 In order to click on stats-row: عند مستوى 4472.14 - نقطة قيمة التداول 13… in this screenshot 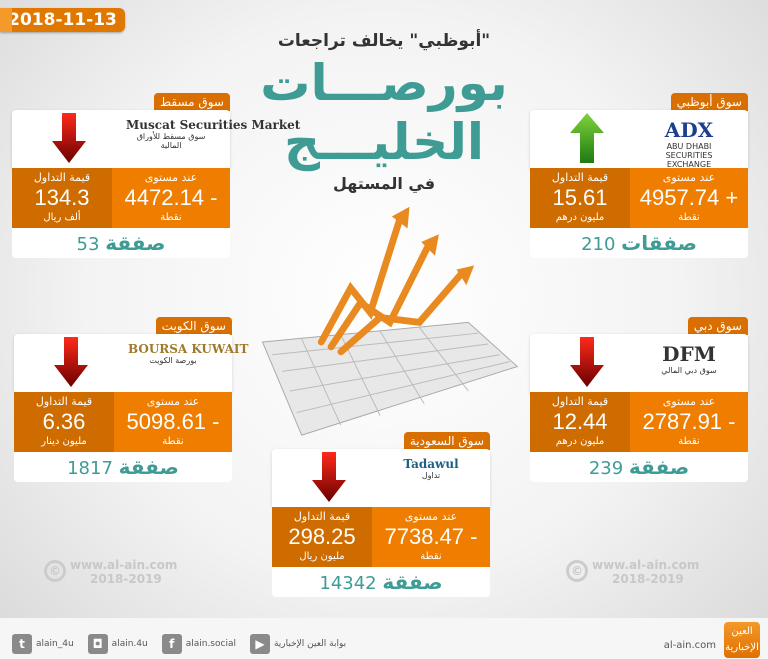, I will do `click(121, 198)`.